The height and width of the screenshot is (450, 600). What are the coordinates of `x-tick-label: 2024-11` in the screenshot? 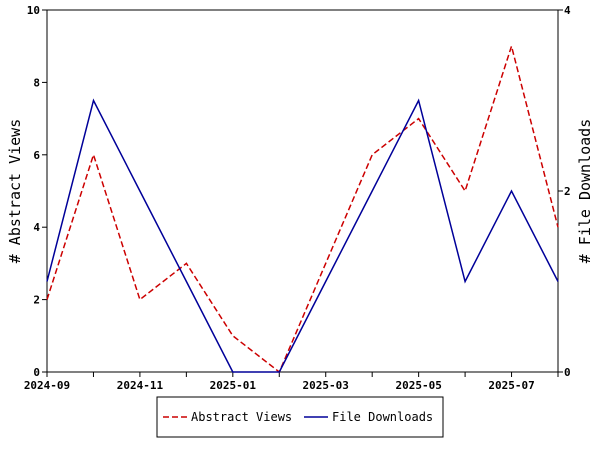 It's located at (140, 385).